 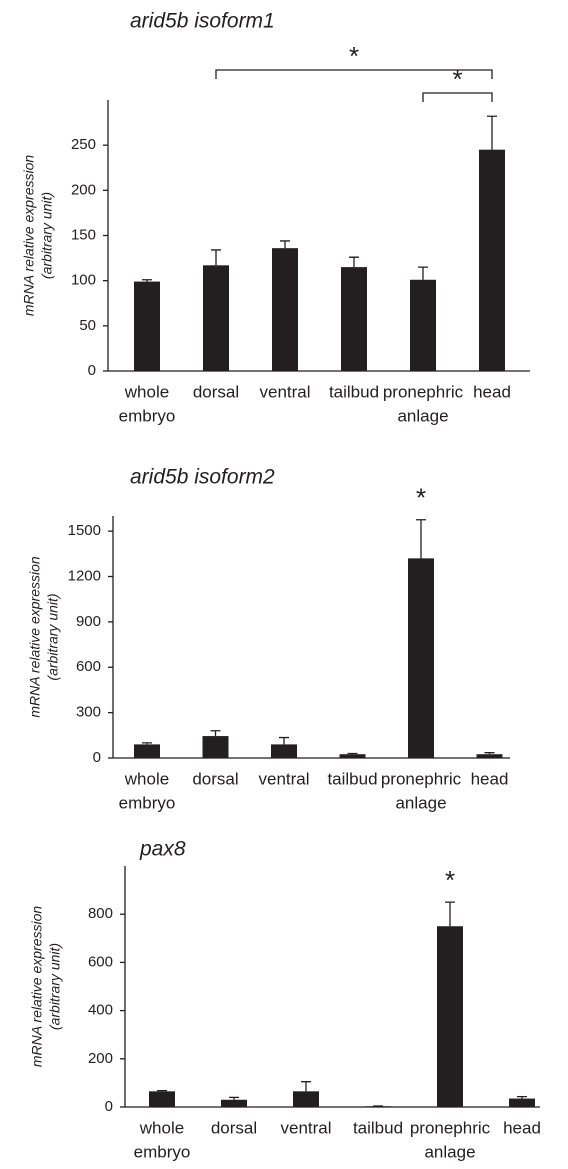 I want to click on y-tick-label: 800, so click(x=100, y=913).